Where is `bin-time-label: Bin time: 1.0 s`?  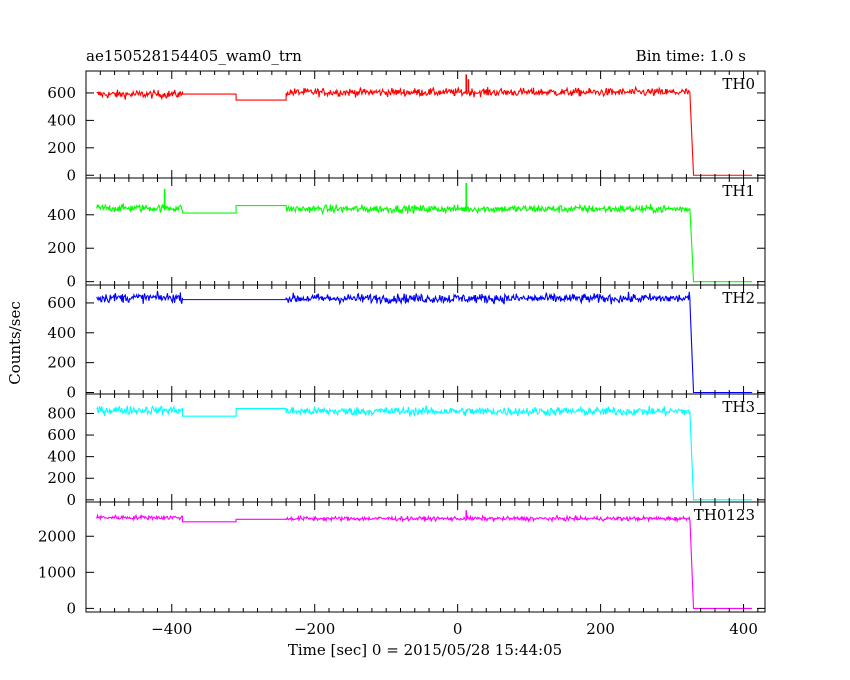
bin-time-label: Bin time: 1.0 s is located at coordinates (691, 56).